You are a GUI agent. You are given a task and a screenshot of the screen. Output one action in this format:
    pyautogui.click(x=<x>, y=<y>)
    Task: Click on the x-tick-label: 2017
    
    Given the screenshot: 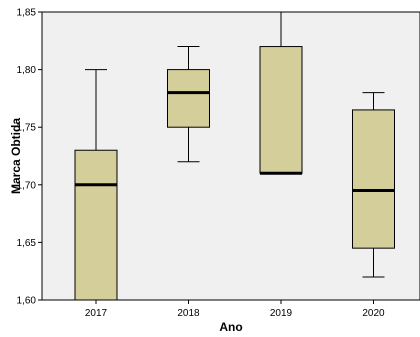 What is the action you would take?
    pyautogui.click(x=96, y=313)
    